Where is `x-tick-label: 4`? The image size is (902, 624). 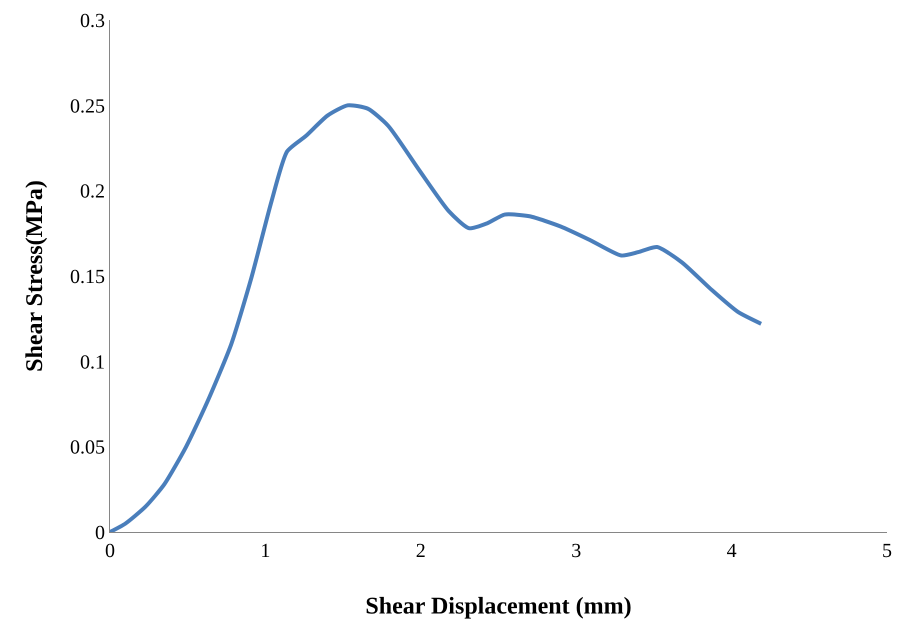
x-tick-label: 4 is located at coordinates (731, 551).